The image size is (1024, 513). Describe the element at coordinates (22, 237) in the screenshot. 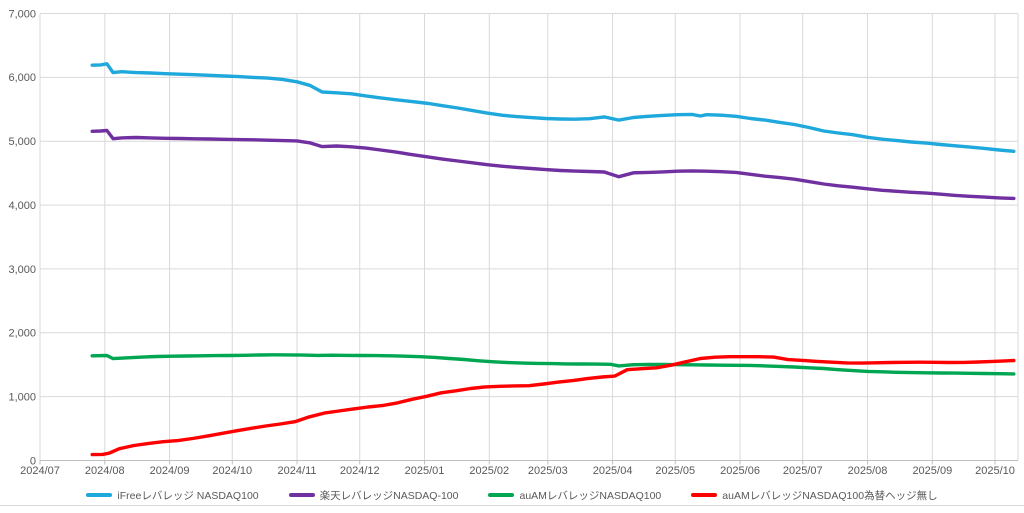

I see `y-axis-labels: 0 1,000 2,000 3,000 4,000 5,000 6,000 7,000` at that location.